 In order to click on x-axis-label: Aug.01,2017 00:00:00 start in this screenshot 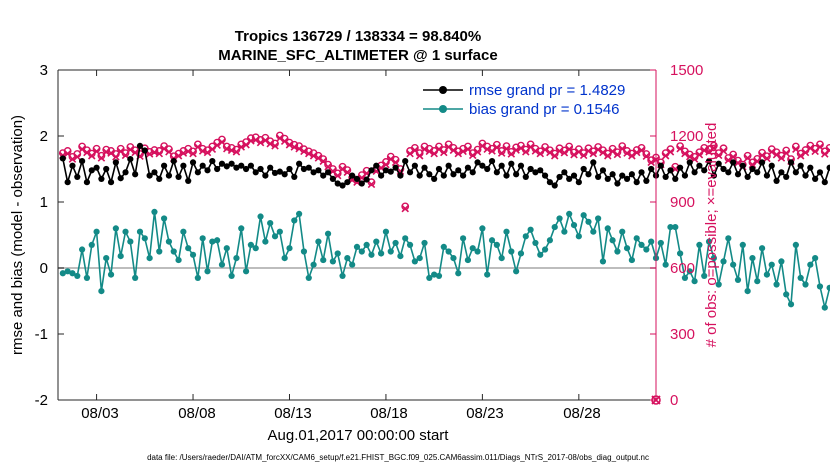, I will do `click(359, 435)`.